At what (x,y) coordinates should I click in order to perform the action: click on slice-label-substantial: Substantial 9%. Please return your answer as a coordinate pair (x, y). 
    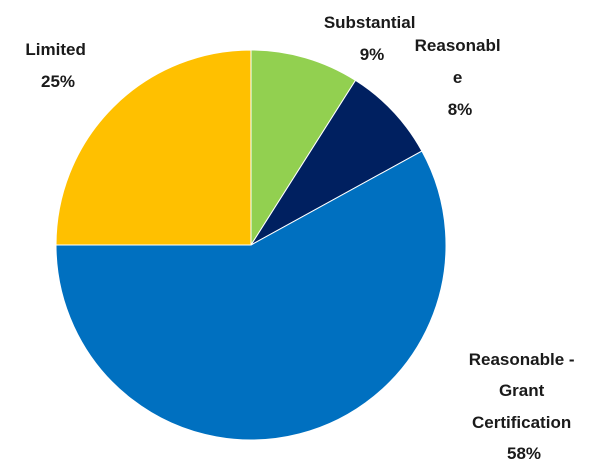
    Looking at the image, I should click on (372, 38).